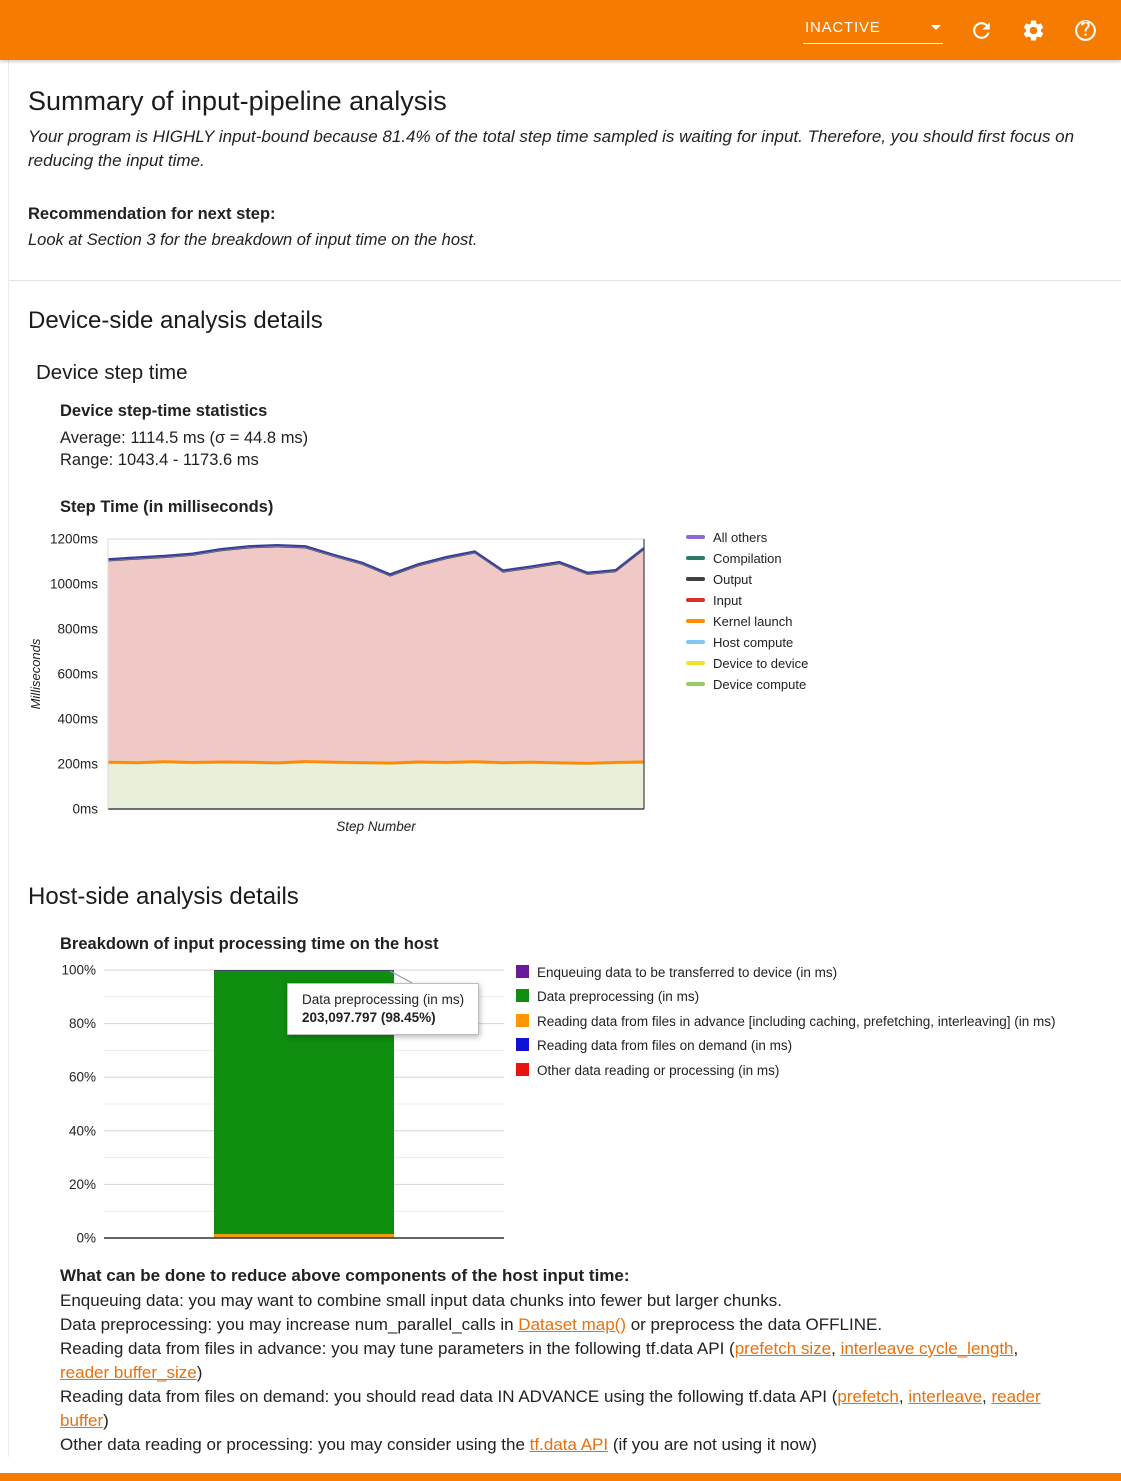  I want to click on legend-item: Kernel launch, so click(747, 621).